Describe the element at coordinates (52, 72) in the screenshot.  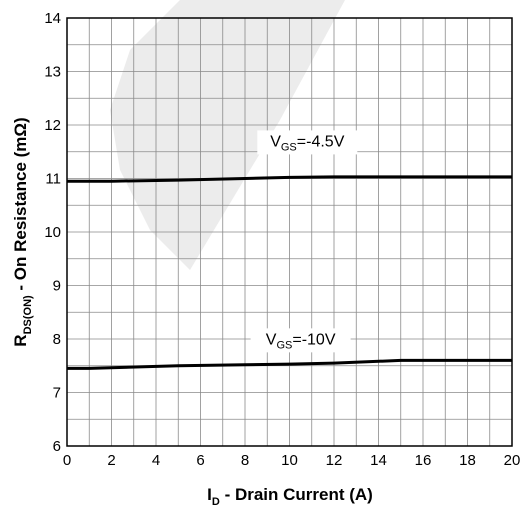
I see `y-tick-label: 13` at that location.